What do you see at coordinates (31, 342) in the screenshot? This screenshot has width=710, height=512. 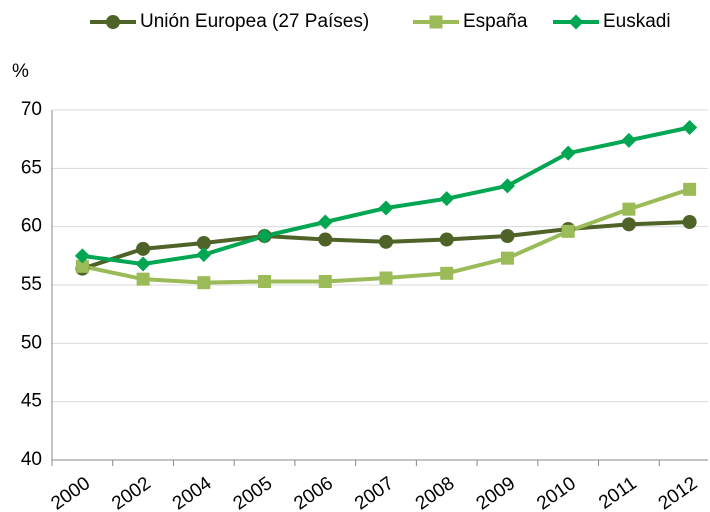 I see `y-tick-label: 50` at bounding box center [31, 342].